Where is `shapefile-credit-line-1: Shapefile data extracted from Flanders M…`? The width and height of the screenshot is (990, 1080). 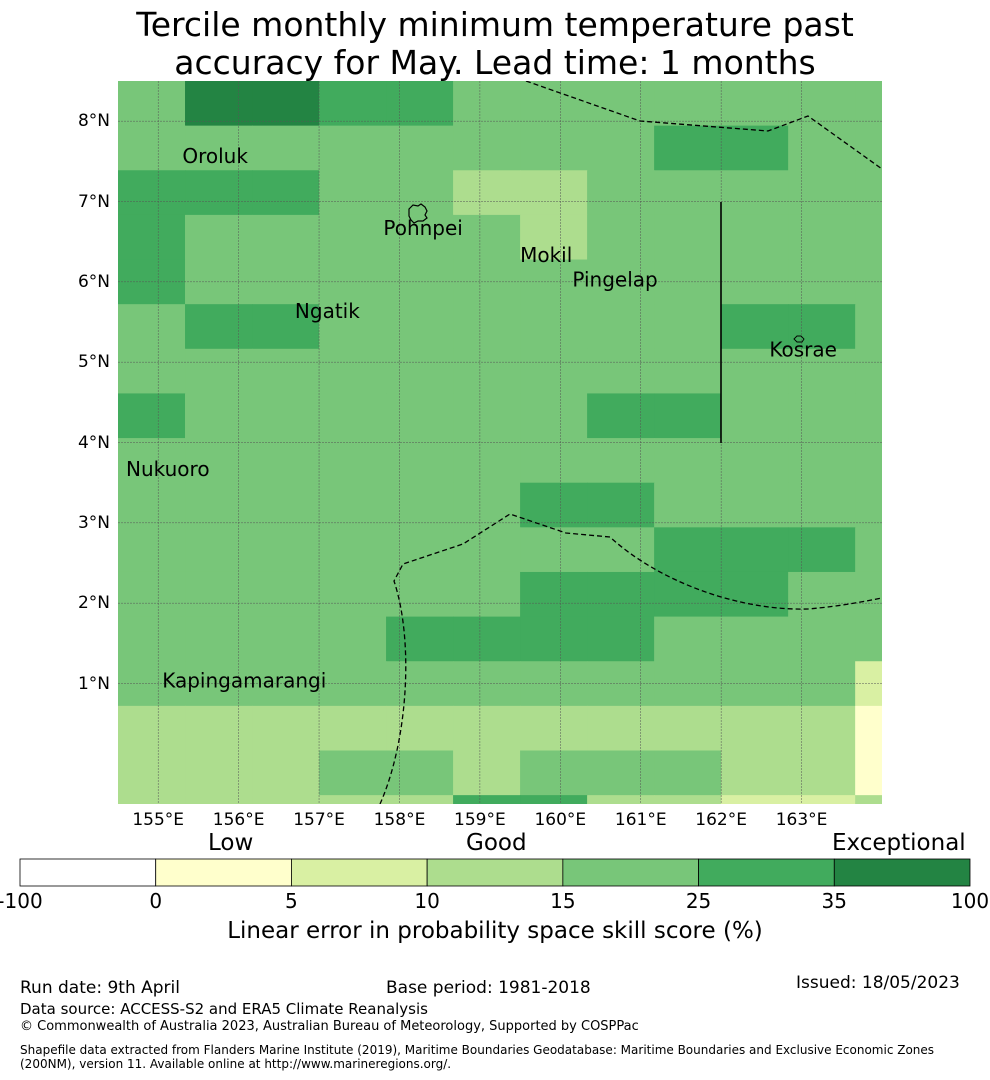
shapefile-credit-line-1: Shapefile data extracted from Flanders M… is located at coordinates (477, 1050).